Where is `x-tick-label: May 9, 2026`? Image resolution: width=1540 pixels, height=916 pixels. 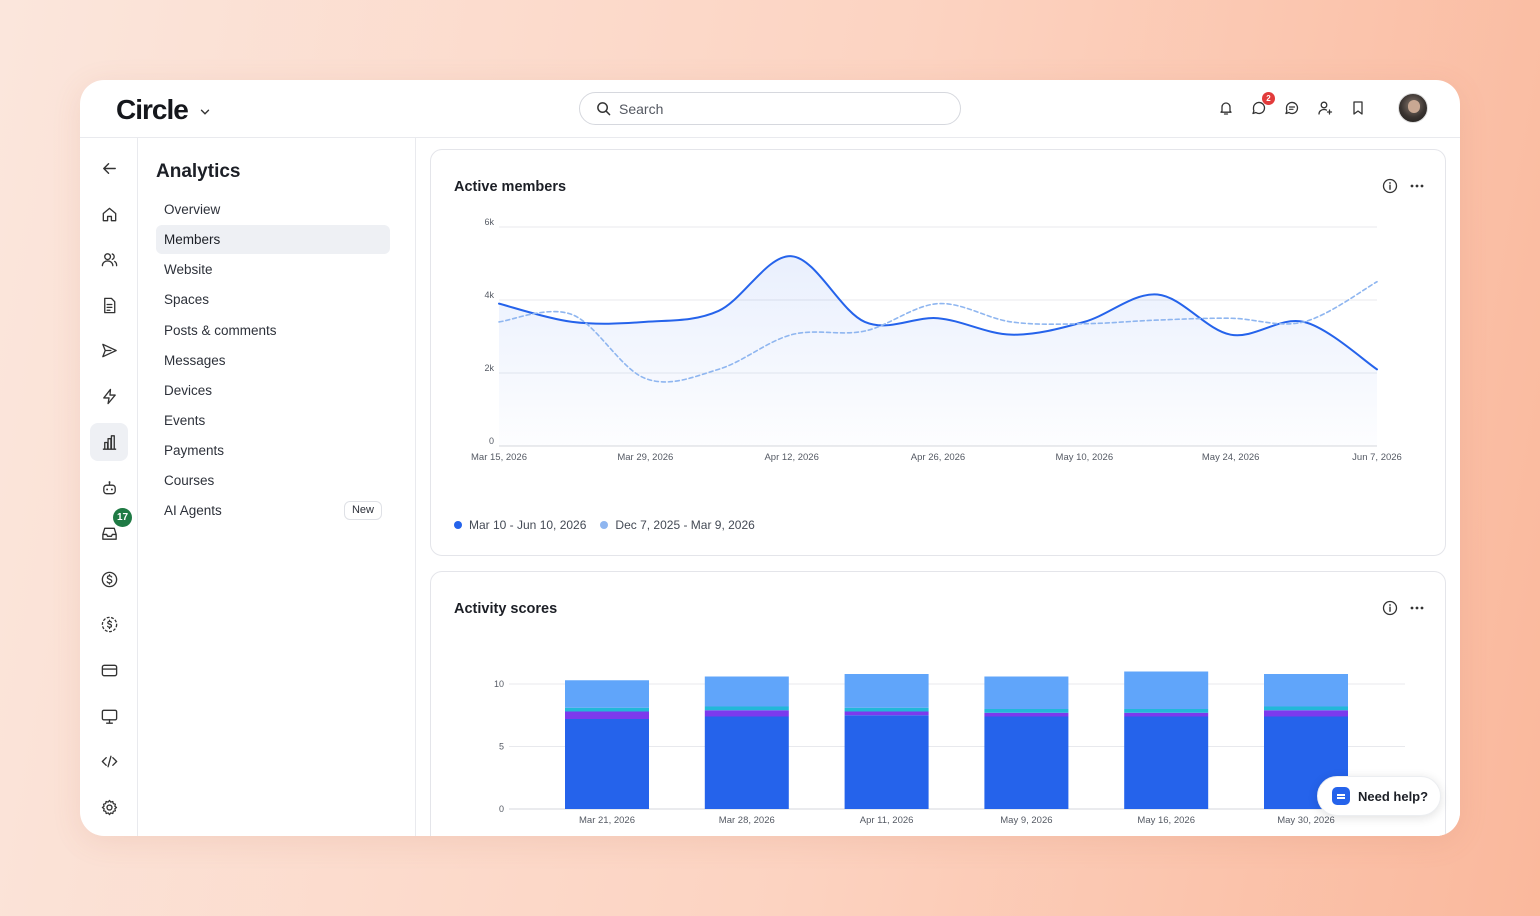 x-tick-label: May 9, 2026 is located at coordinates (1026, 820).